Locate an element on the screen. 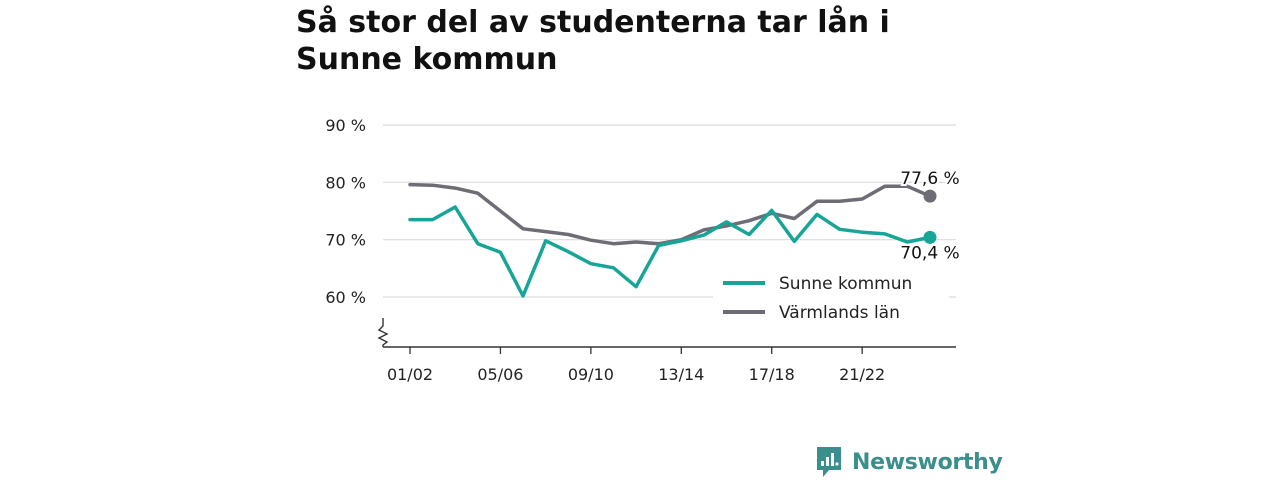  legend: Sunne kommun Värmlands län is located at coordinates (831, 298).